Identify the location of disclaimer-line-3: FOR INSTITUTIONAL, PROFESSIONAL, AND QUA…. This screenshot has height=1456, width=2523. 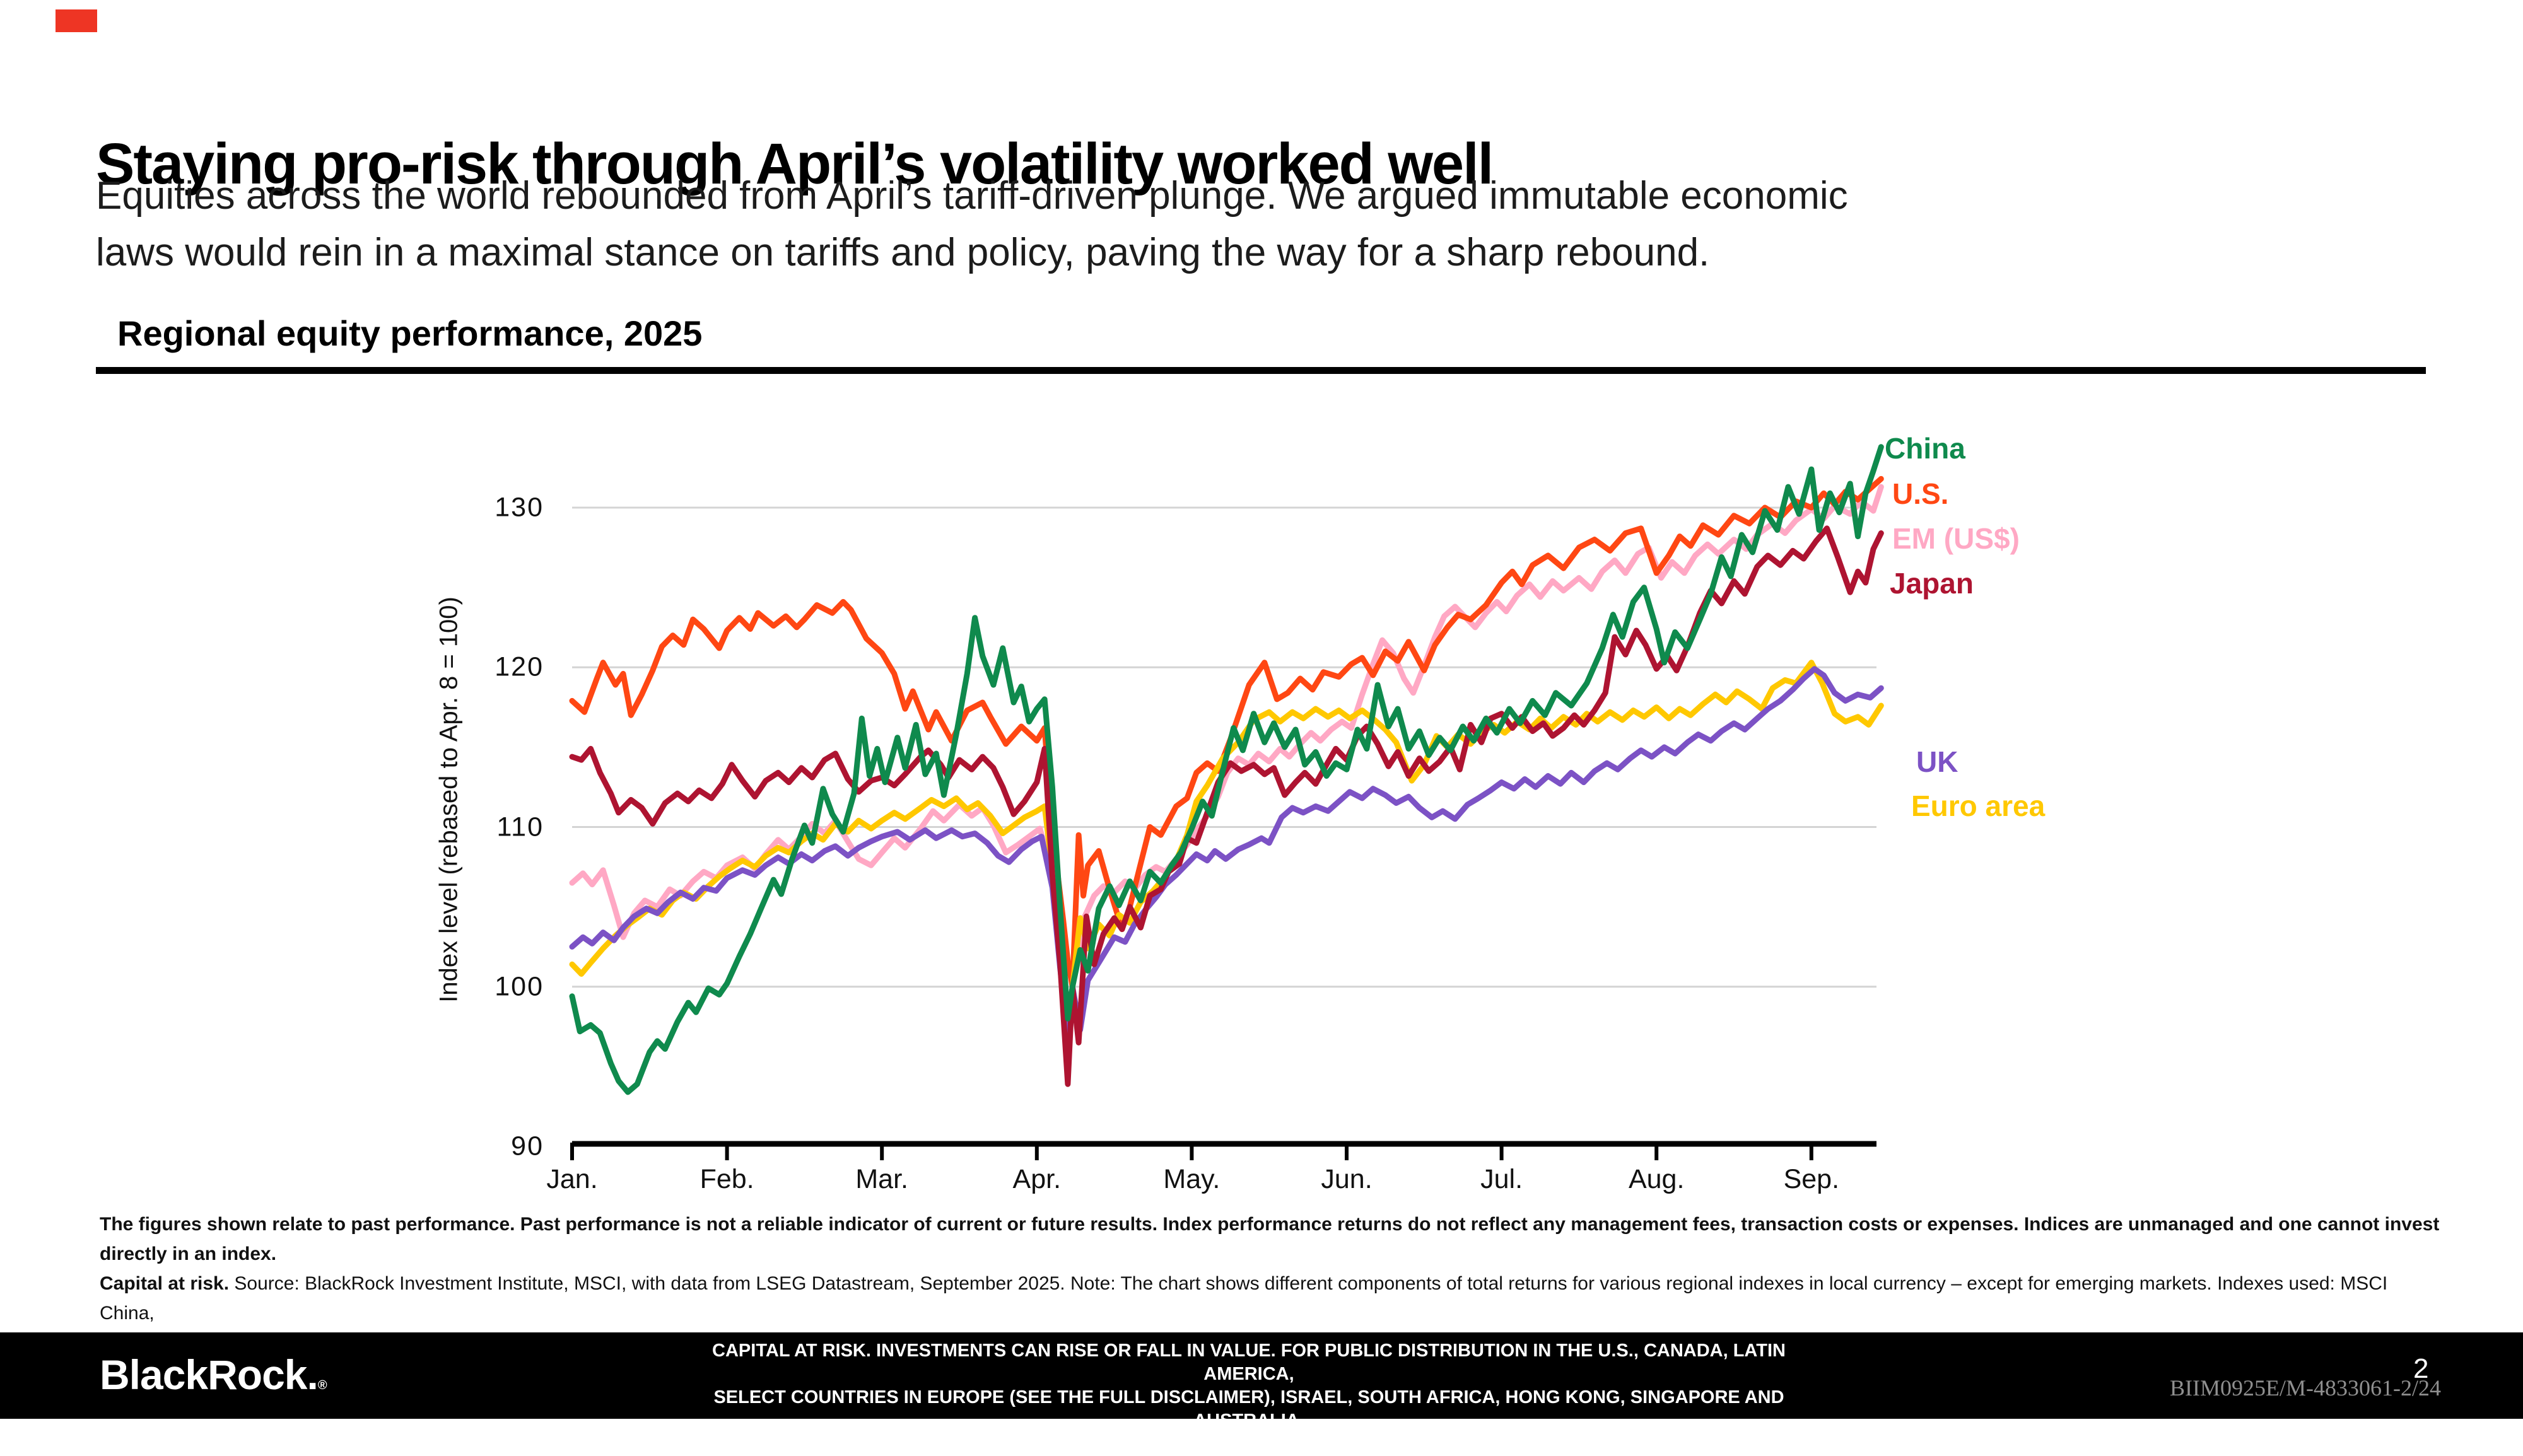
(1249, 1444).